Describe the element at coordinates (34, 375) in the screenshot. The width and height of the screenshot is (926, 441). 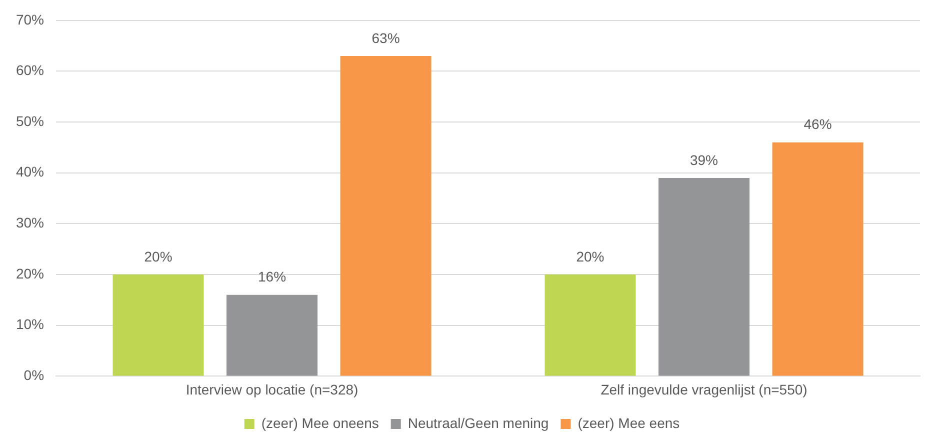
I see `y-tick-label: 0%` at that location.